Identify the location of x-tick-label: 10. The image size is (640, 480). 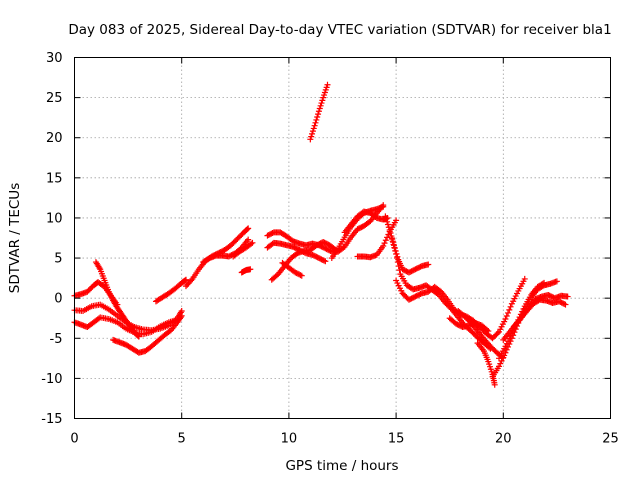
(289, 439).